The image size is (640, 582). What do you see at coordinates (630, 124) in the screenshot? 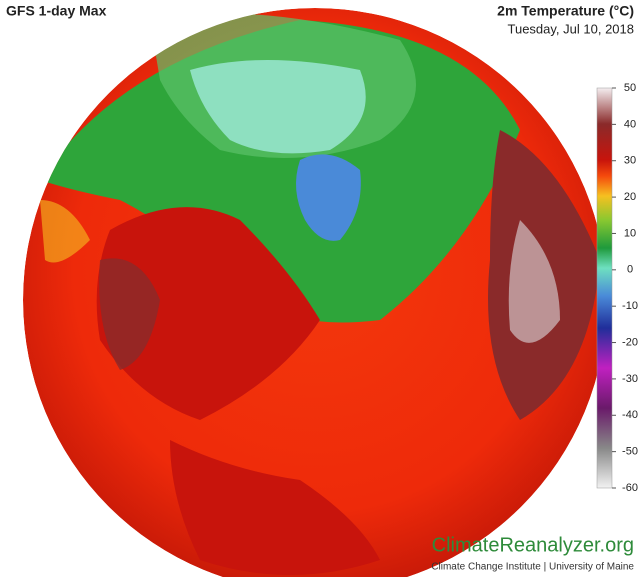
I see `colorbar-tick-label: 40` at bounding box center [630, 124].